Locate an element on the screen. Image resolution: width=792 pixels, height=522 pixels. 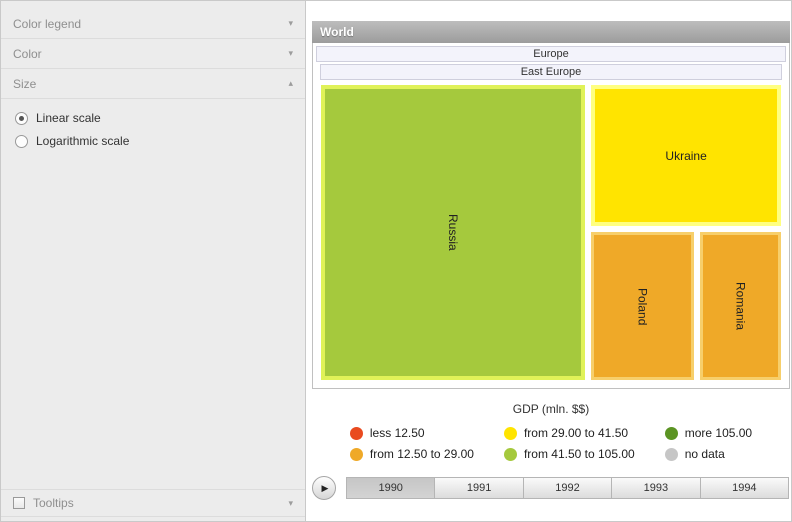
radio-selected-icon is located at coordinates (21, 118).